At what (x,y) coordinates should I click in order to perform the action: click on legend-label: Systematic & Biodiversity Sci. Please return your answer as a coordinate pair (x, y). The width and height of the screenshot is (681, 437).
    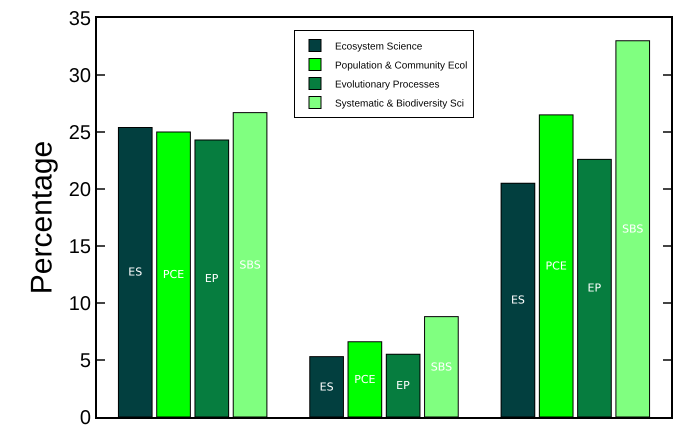
    Looking at the image, I should click on (399, 104).